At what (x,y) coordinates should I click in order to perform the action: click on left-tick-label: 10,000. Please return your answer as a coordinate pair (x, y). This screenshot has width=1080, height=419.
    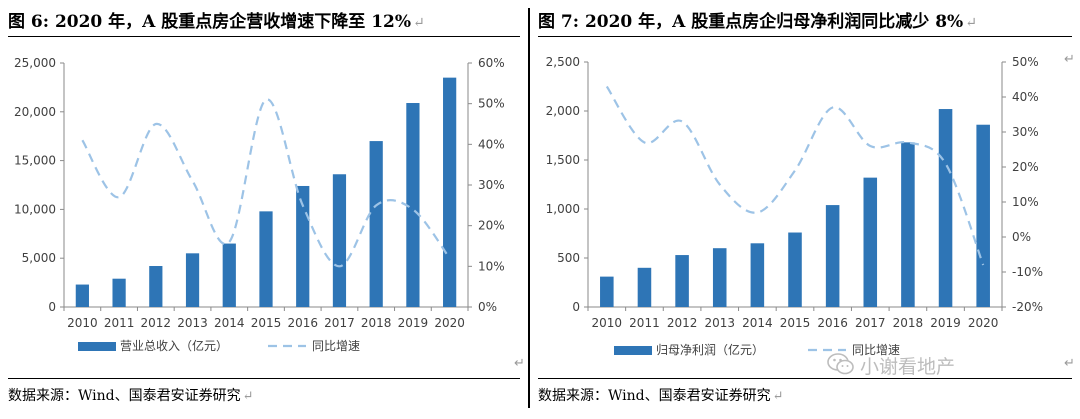
    Looking at the image, I should click on (35, 209).